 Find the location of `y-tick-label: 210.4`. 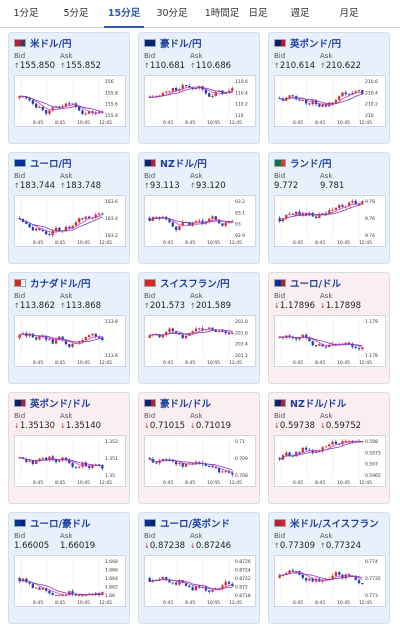

y-tick-label: 210.4 is located at coordinates (371, 93).